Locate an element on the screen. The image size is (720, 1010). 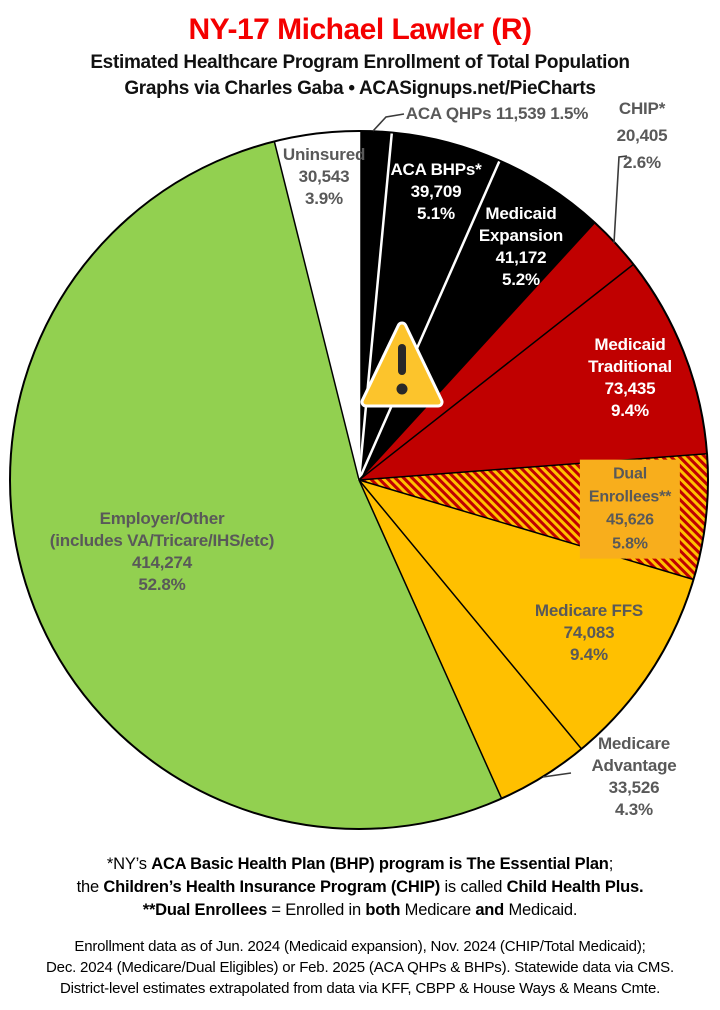
pie-slice-edge-aca-bhps is located at coordinates (375, 306).